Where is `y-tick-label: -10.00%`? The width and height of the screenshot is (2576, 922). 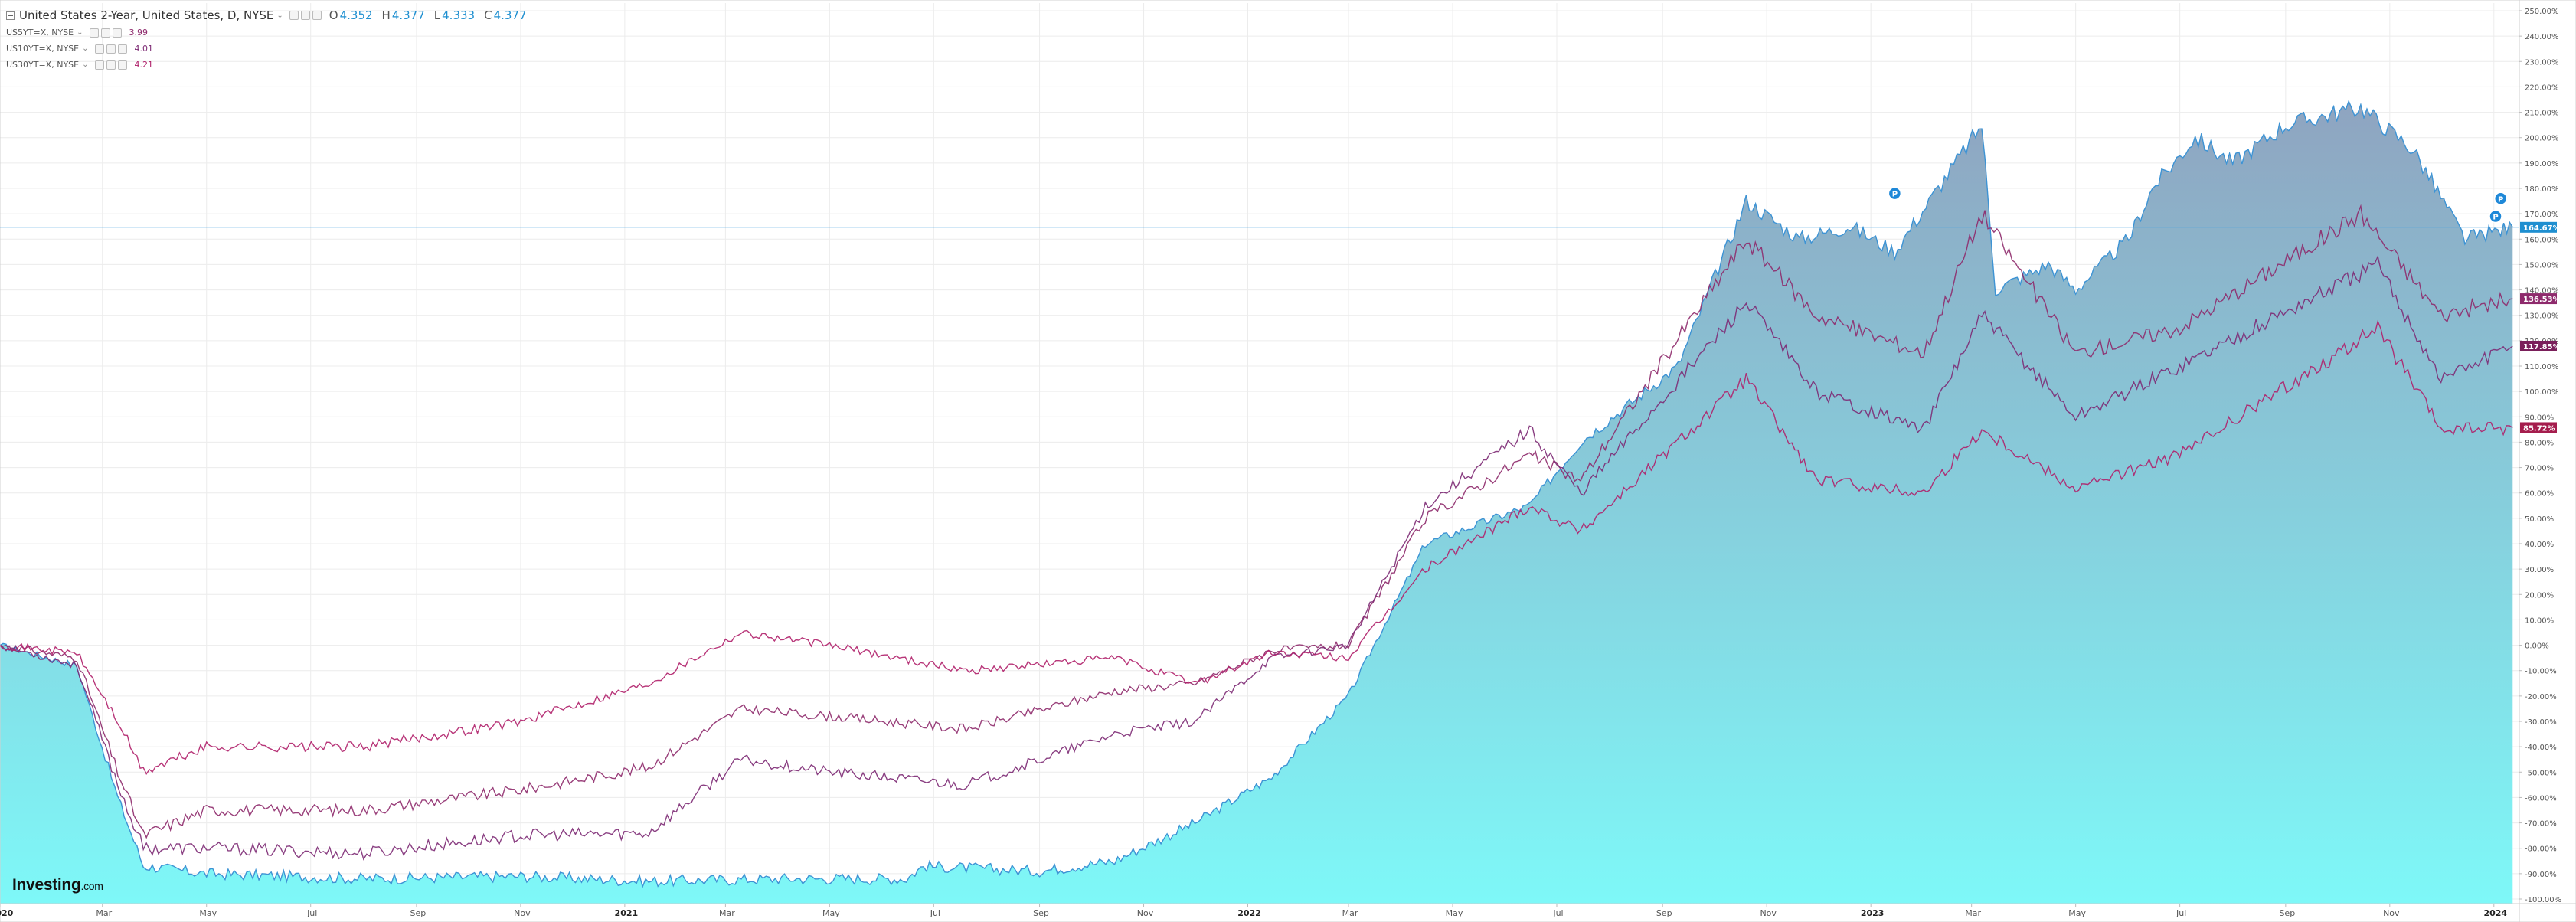
y-tick-label: -10.00% is located at coordinates (2541, 672).